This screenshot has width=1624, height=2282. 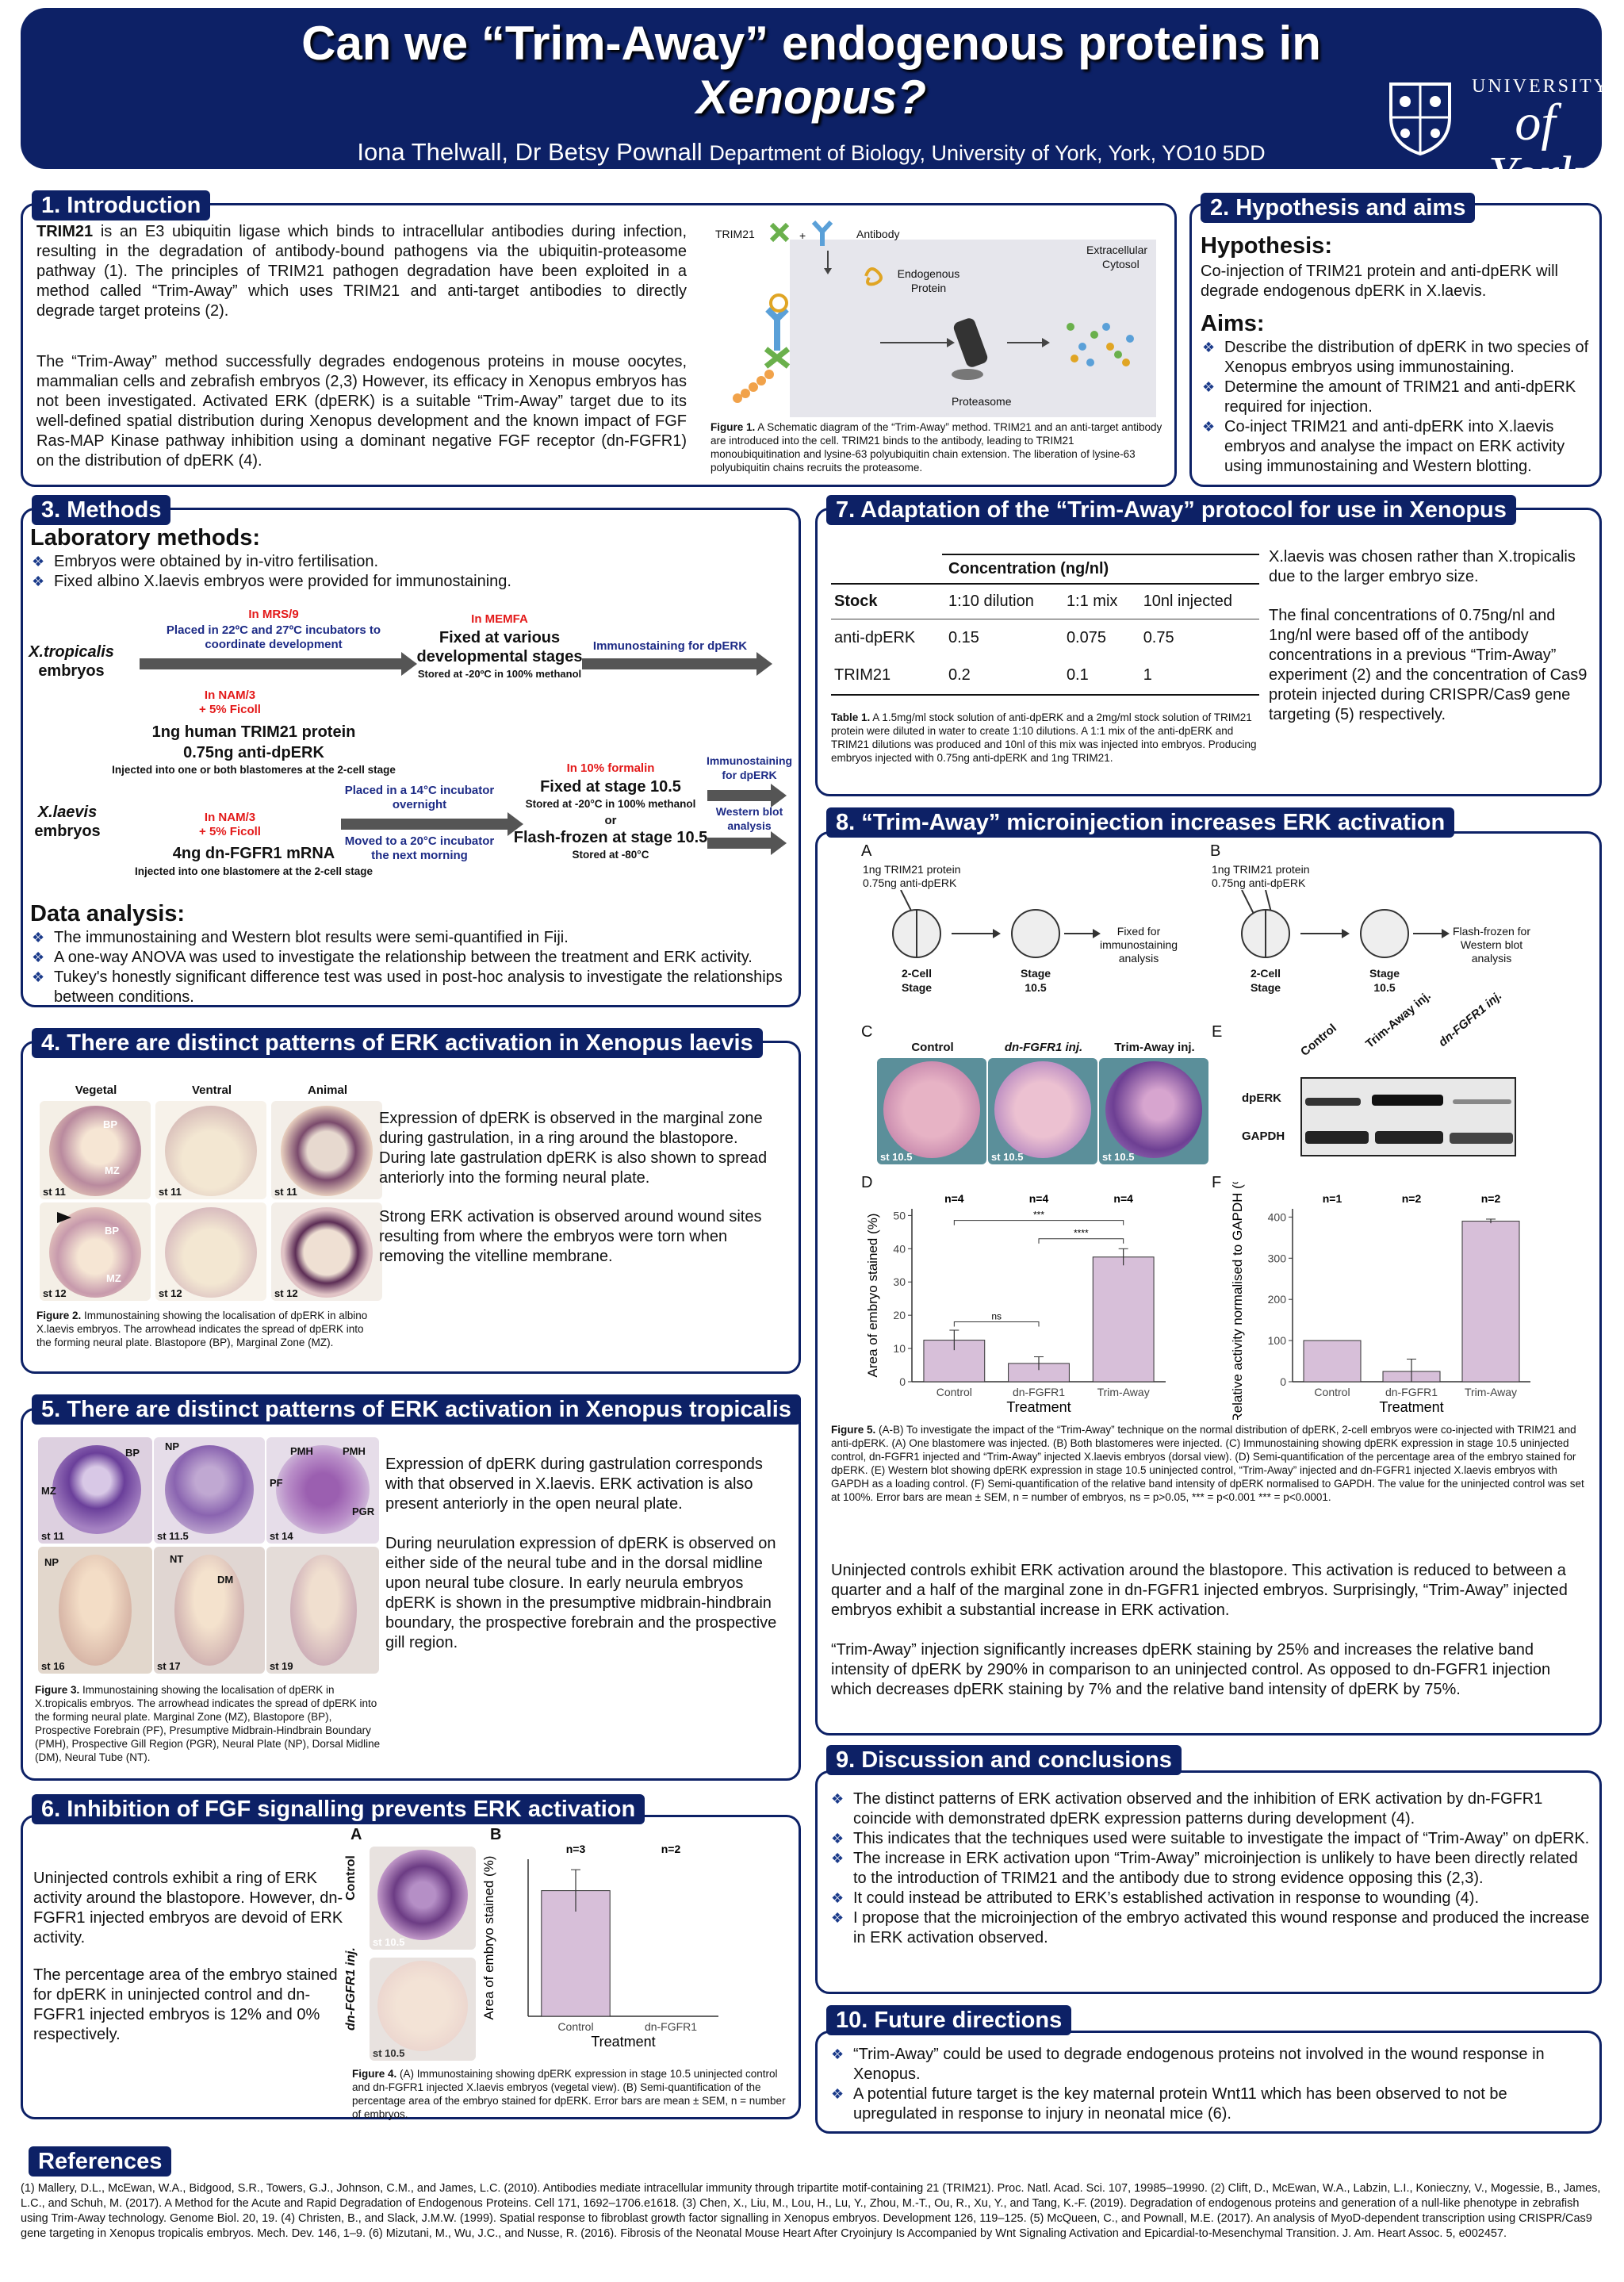 What do you see at coordinates (963, 637) in the screenshot?
I see `table-cell: 0.15` at bounding box center [963, 637].